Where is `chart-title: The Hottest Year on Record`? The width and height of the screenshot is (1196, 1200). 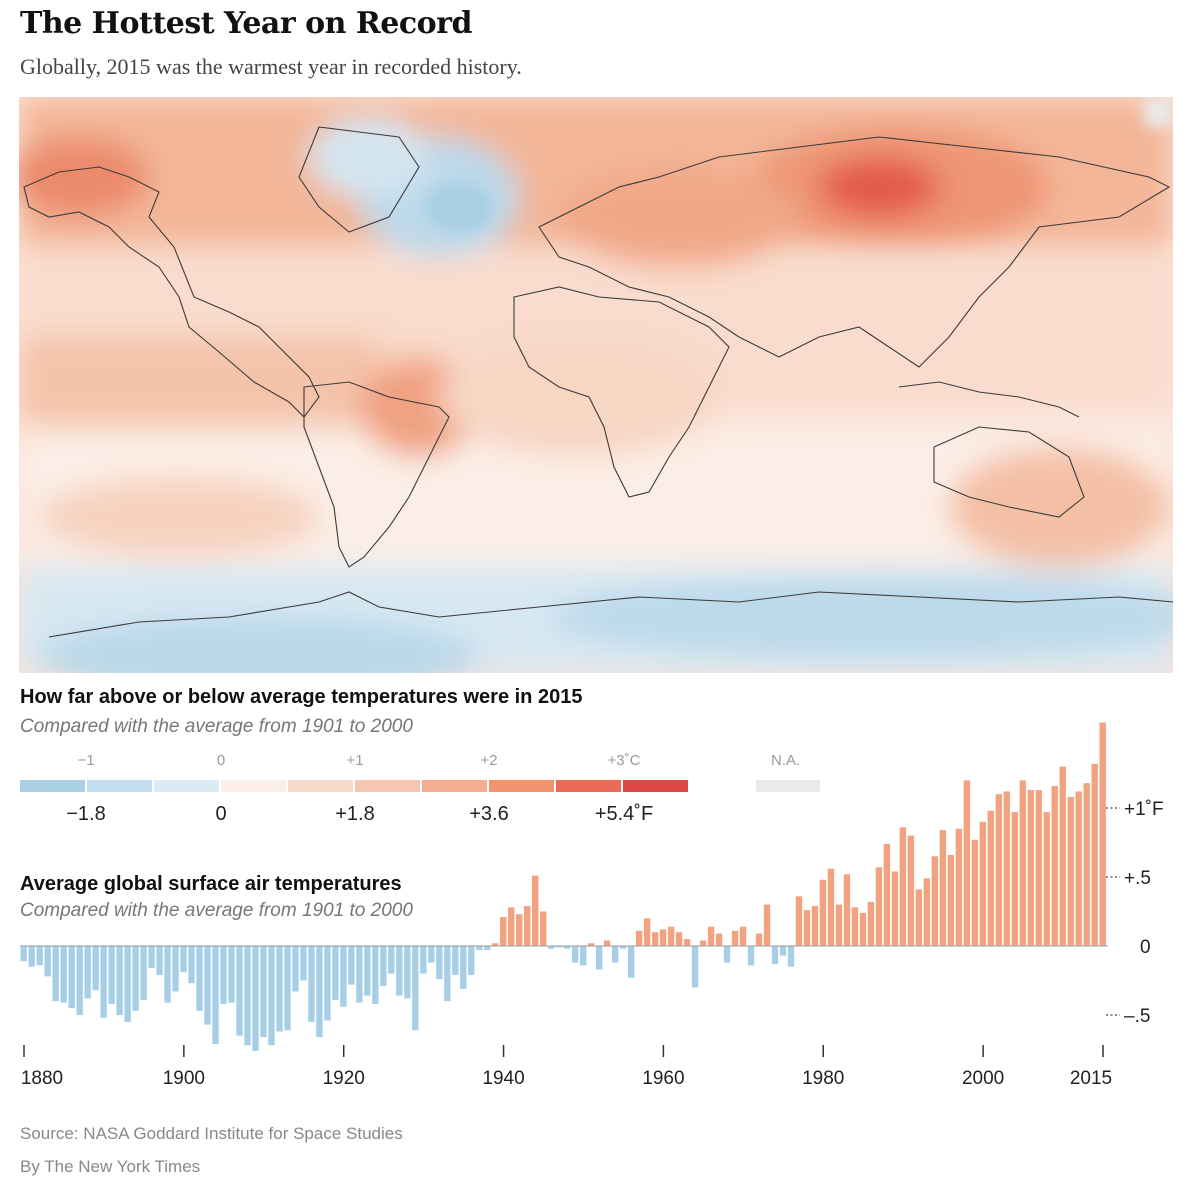
chart-title: The Hottest Year on Record is located at coordinates (246, 23).